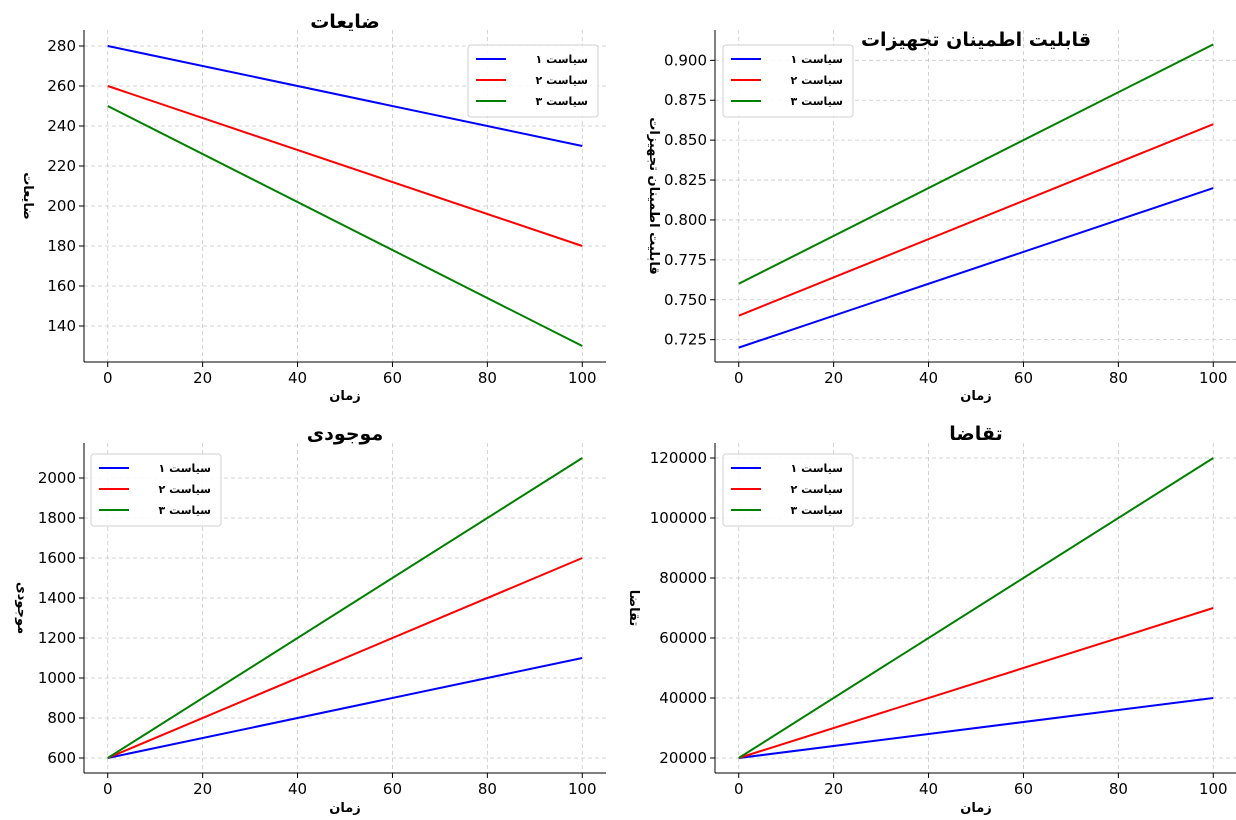 This screenshot has height=820, width=1236. Describe the element at coordinates (683, 698) in the screenshot. I see `y-tick-label: 40000` at that location.